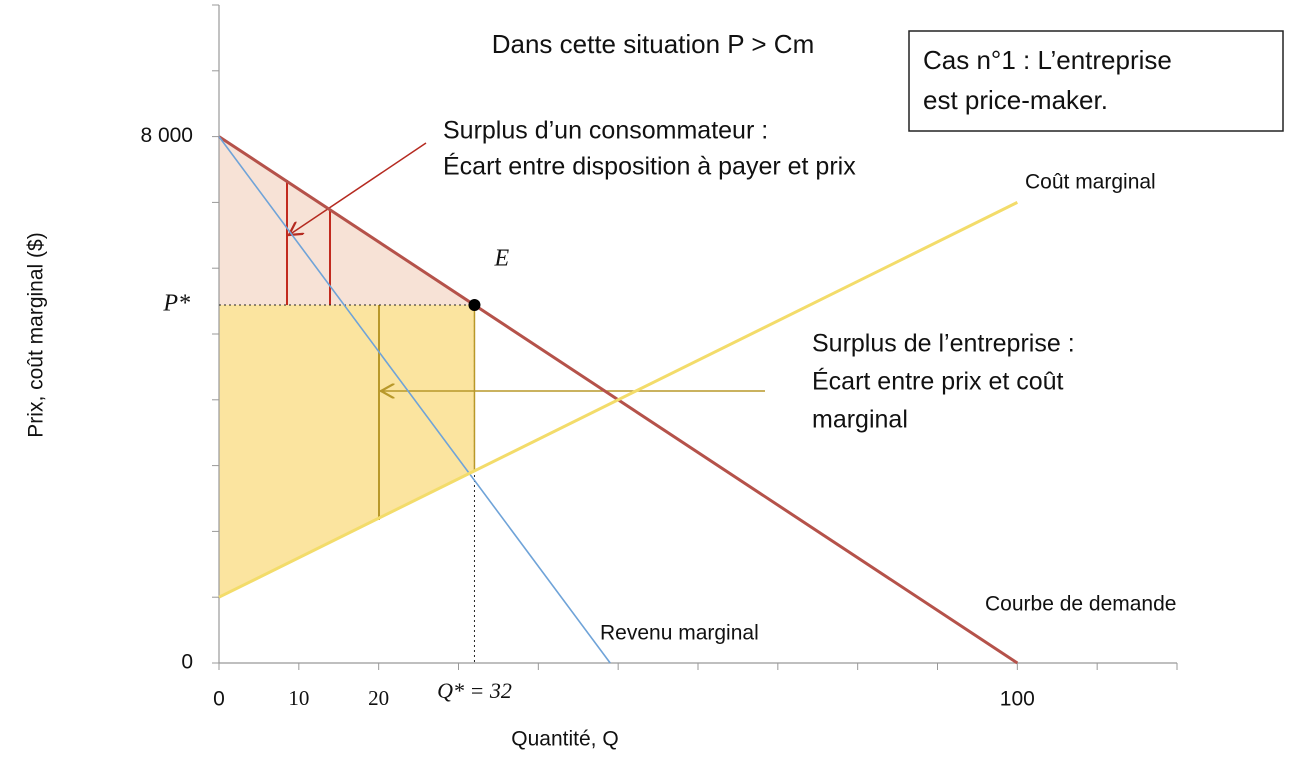  I want to click on x-tick-label: 0, so click(219, 699).